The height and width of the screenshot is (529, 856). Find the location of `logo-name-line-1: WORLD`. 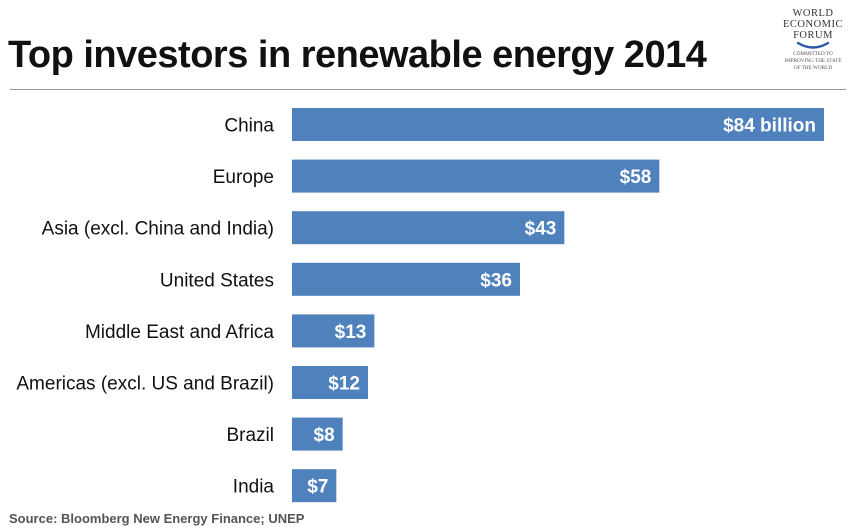

logo-name-line-1: WORLD is located at coordinates (813, 13).